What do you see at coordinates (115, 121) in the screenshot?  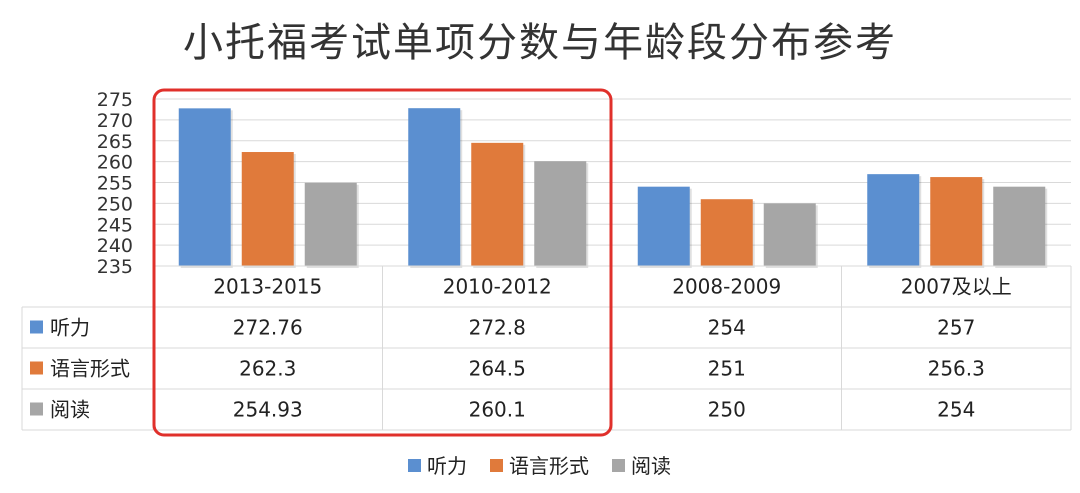 I see `y-tick-label: 270` at bounding box center [115, 121].